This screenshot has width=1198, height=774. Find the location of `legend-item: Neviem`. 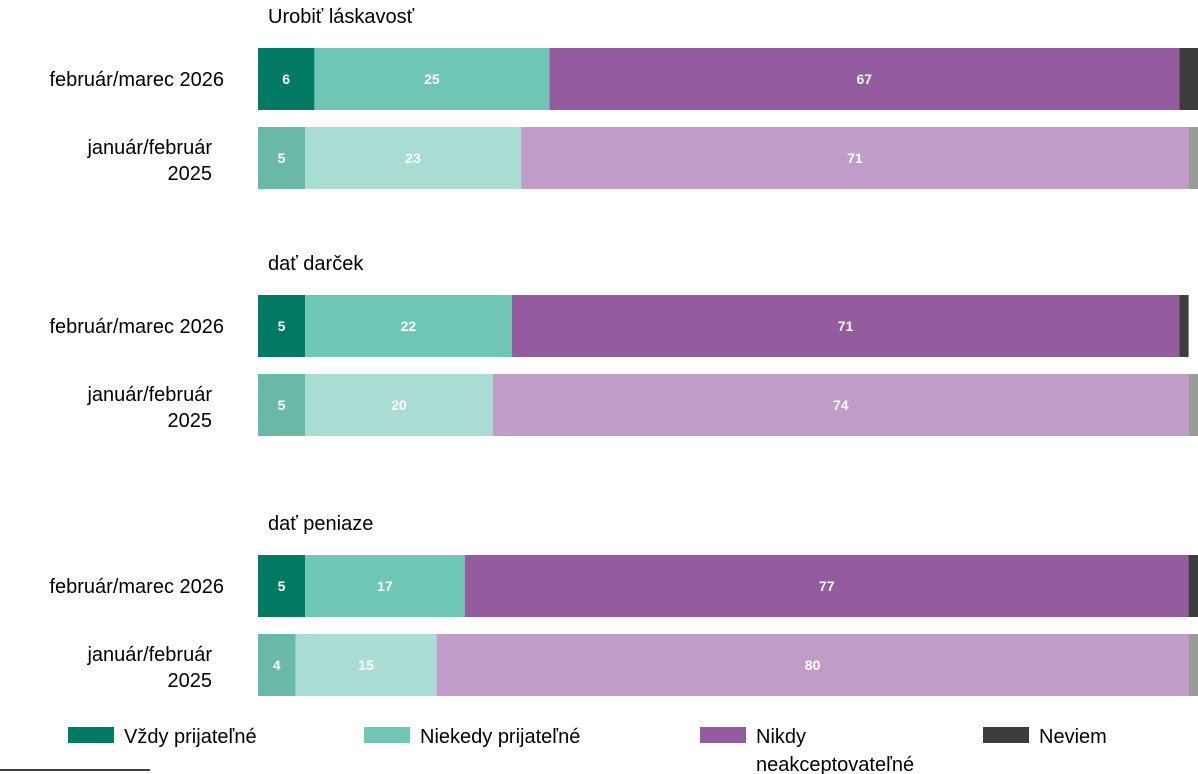

legend-item: Neviem is located at coordinates (1045, 737).